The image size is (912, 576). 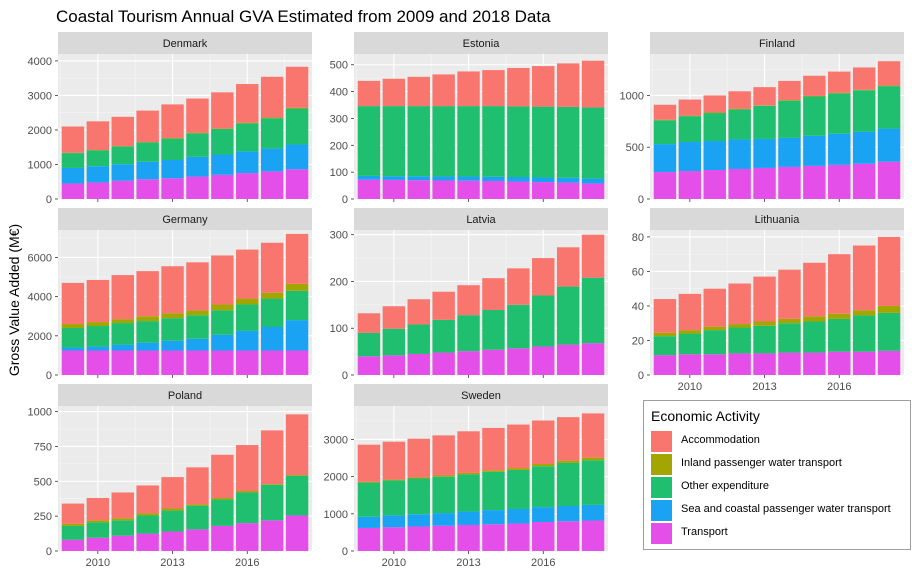 What do you see at coordinates (40, 131) in the screenshot?
I see `y-tick-label: 2000` at bounding box center [40, 131].